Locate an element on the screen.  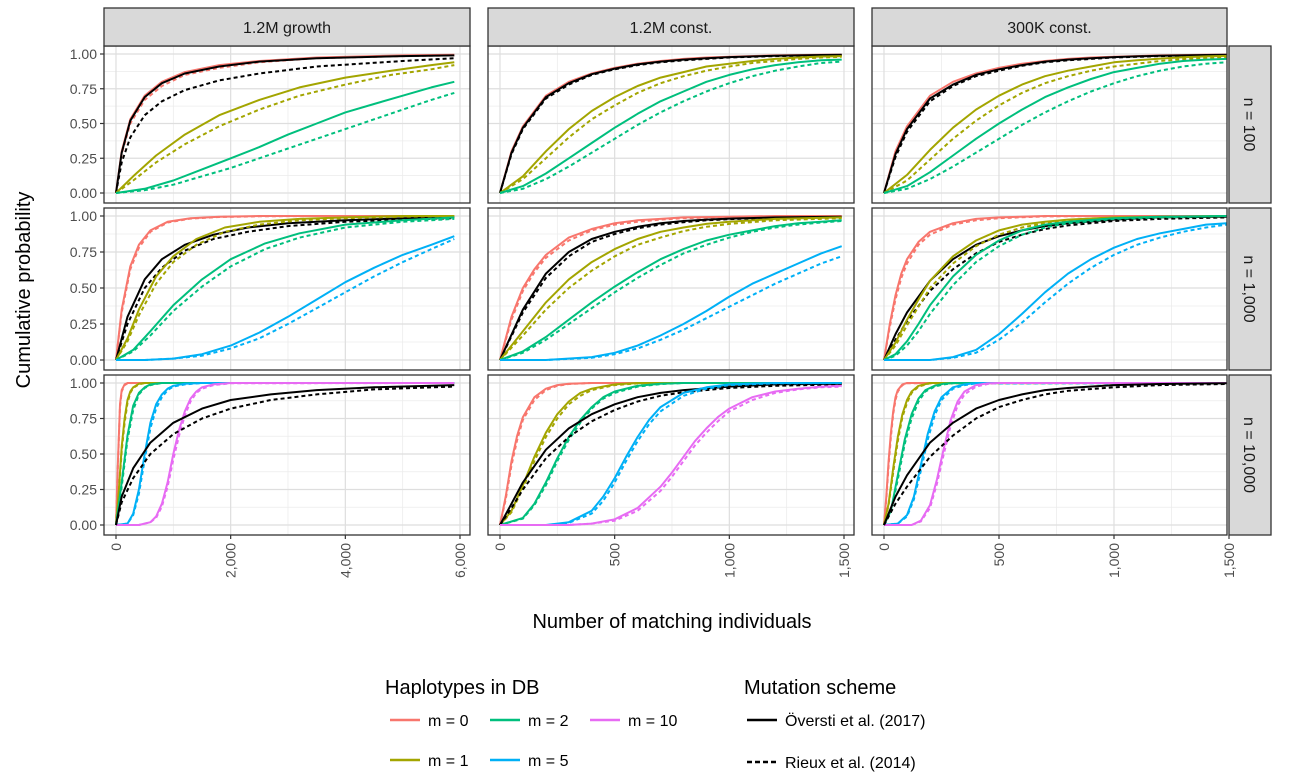
facet-strip-row-label: n = 10,000 is located at coordinates (1248, 455).